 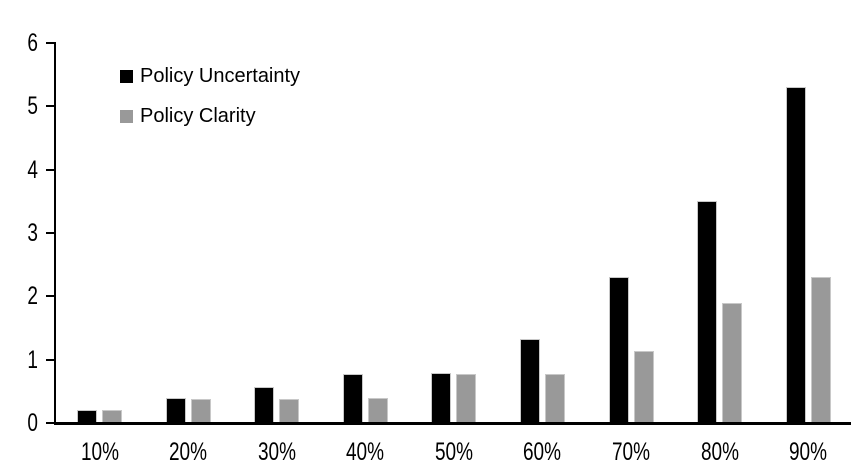 I want to click on x-category-label: 50%, so click(x=453, y=452).